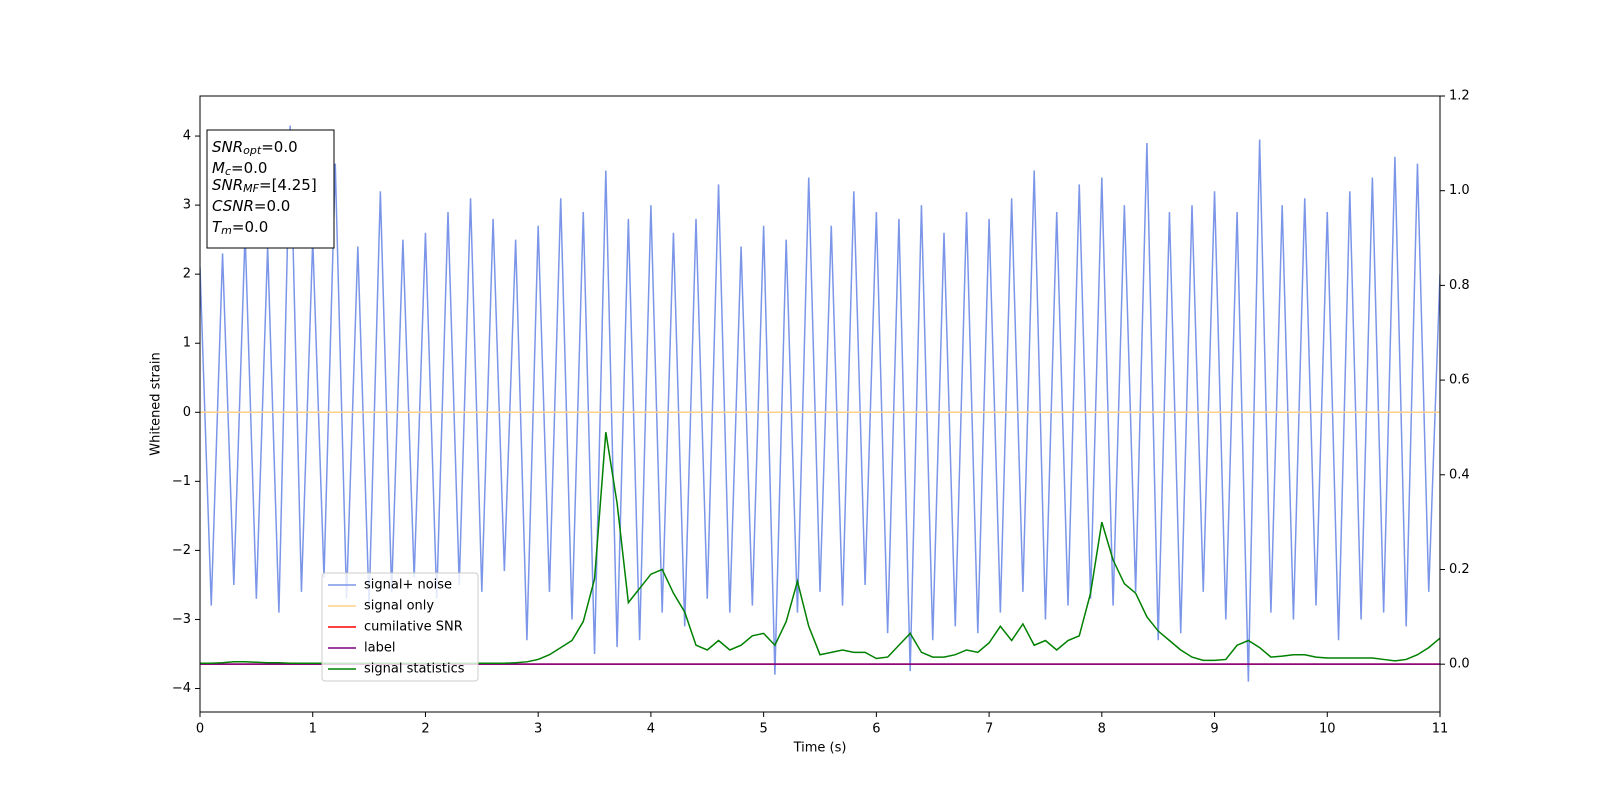 The width and height of the screenshot is (1600, 800). Describe the element at coordinates (1214, 729) in the screenshot. I see `x-tick-label: 9` at that location.